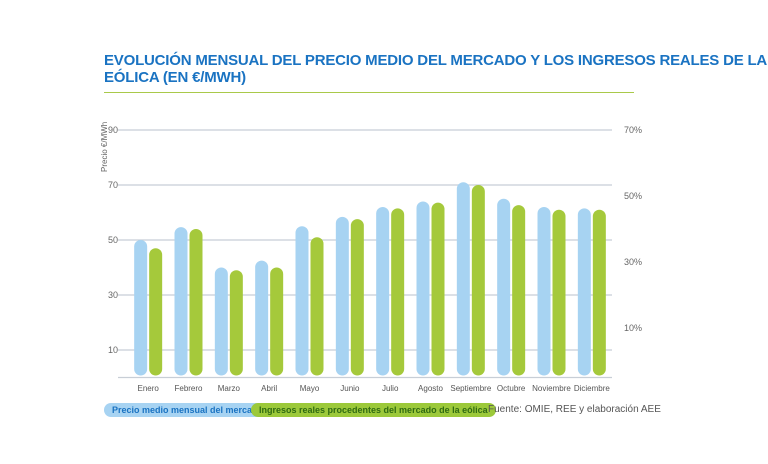  I want to click on y-tick-label: 70, so click(113, 185).